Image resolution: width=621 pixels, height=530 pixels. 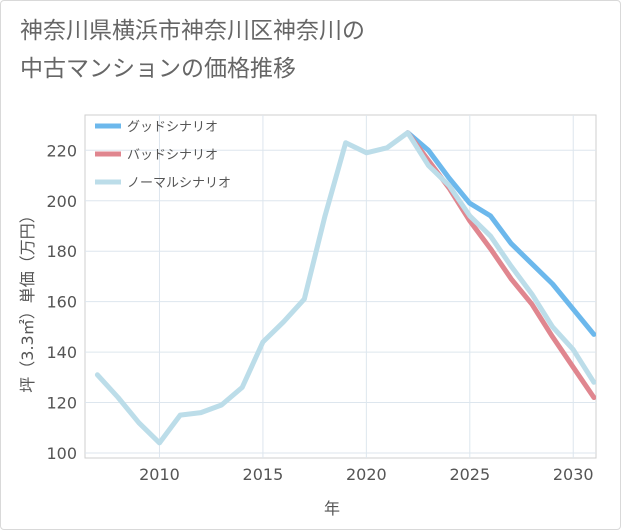 What do you see at coordinates (172, 127) in the screenshot?
I see `legend-label-0: グッドシナリオ` at bounding box center [172, 127].